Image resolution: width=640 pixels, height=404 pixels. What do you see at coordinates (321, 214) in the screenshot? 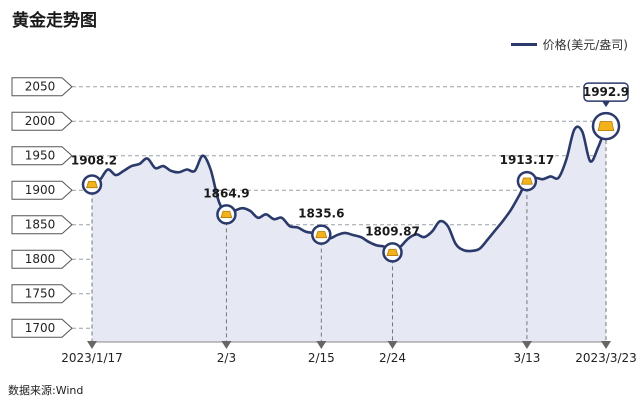
I see `annotation-value-label: 1835.6` at bounding box center [321, 214].